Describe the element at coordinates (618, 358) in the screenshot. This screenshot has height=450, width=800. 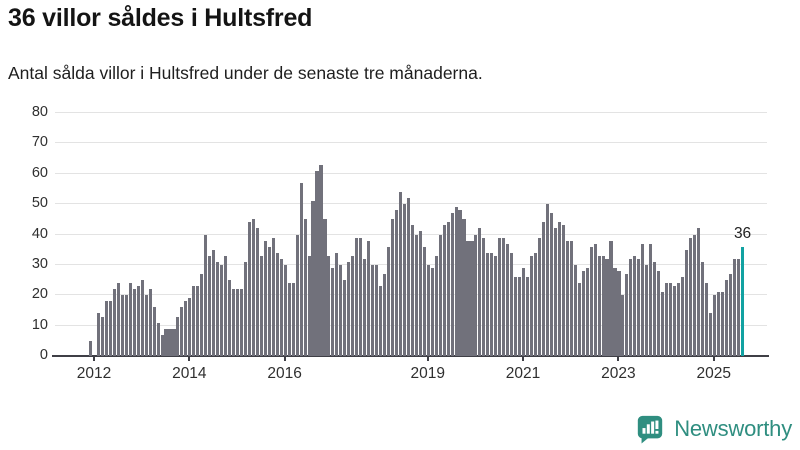
I see `x-tick-2023` at that location.